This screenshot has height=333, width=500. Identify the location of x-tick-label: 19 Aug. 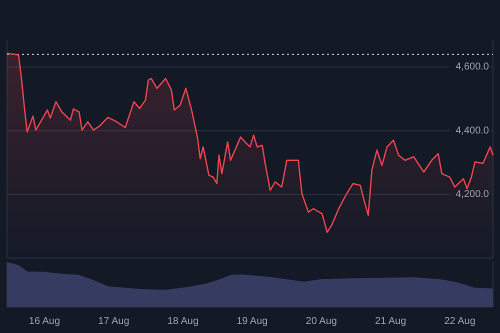
(252, 321).